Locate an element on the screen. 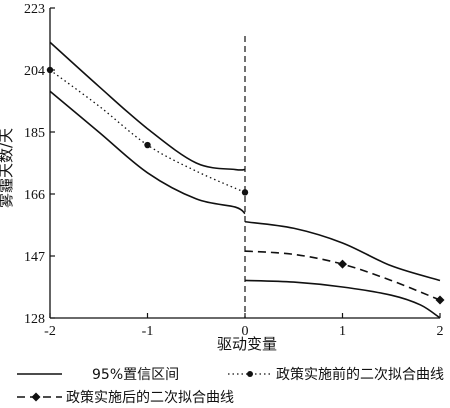 Image resolution: width=450 pixels, height=408 pixels. x-tick-label: -2 is located at coordinates (50, 331).